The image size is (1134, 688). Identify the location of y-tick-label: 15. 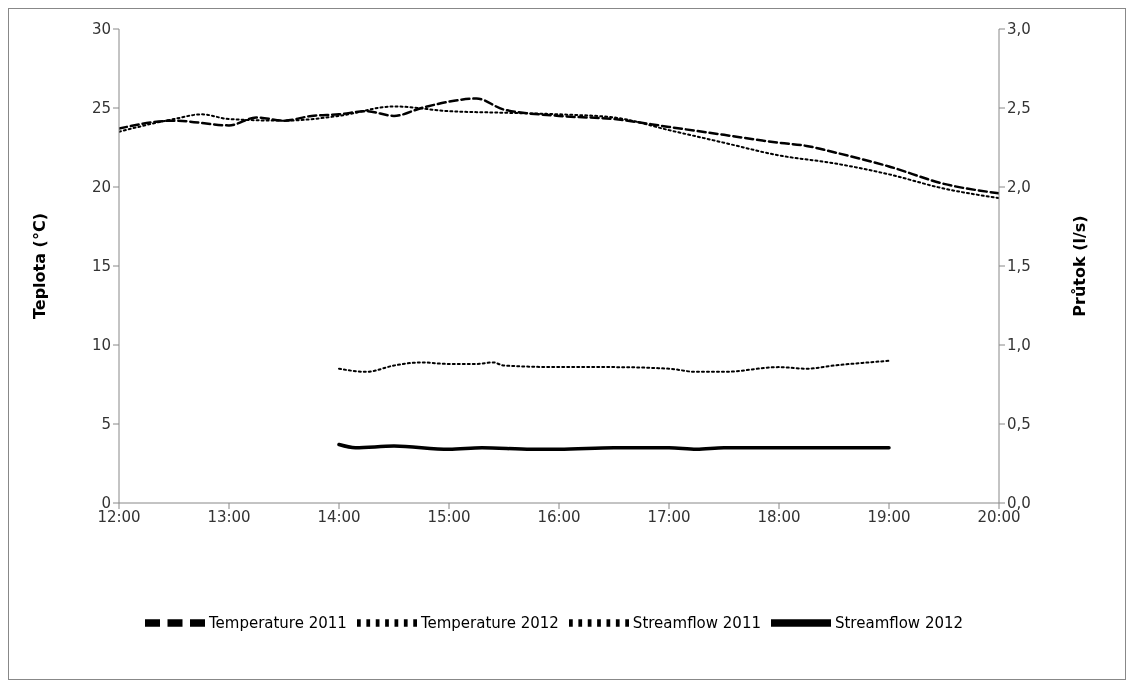
(101, 266).